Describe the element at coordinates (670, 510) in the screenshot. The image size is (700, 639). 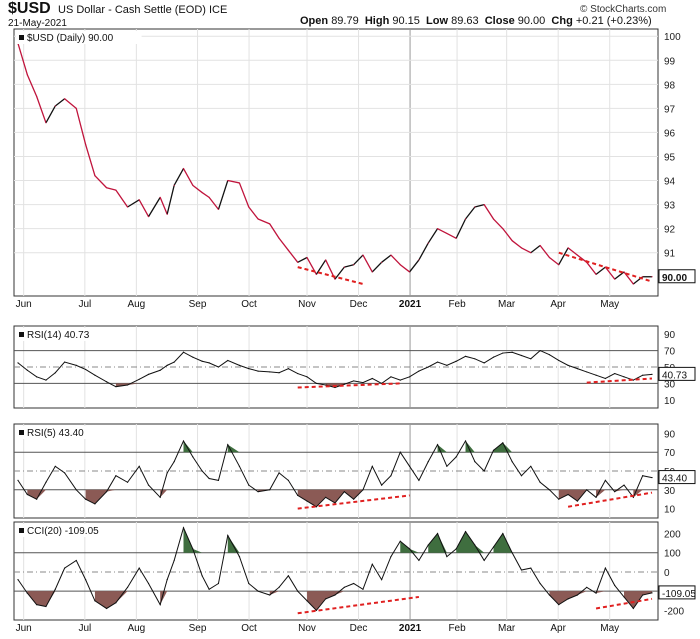
I see `y-tick-label: 10` at that location.